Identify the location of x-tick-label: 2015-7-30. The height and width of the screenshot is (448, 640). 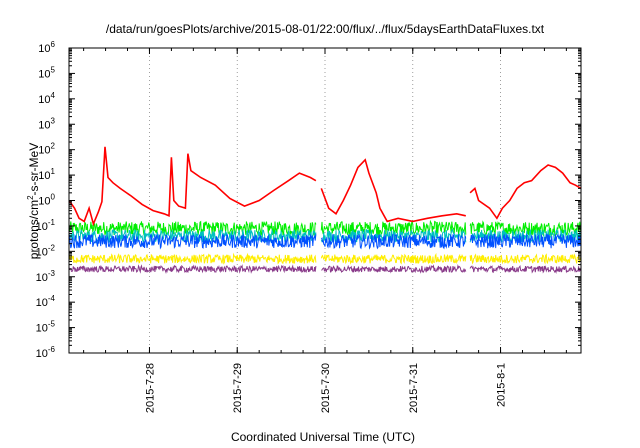
(326, 388).